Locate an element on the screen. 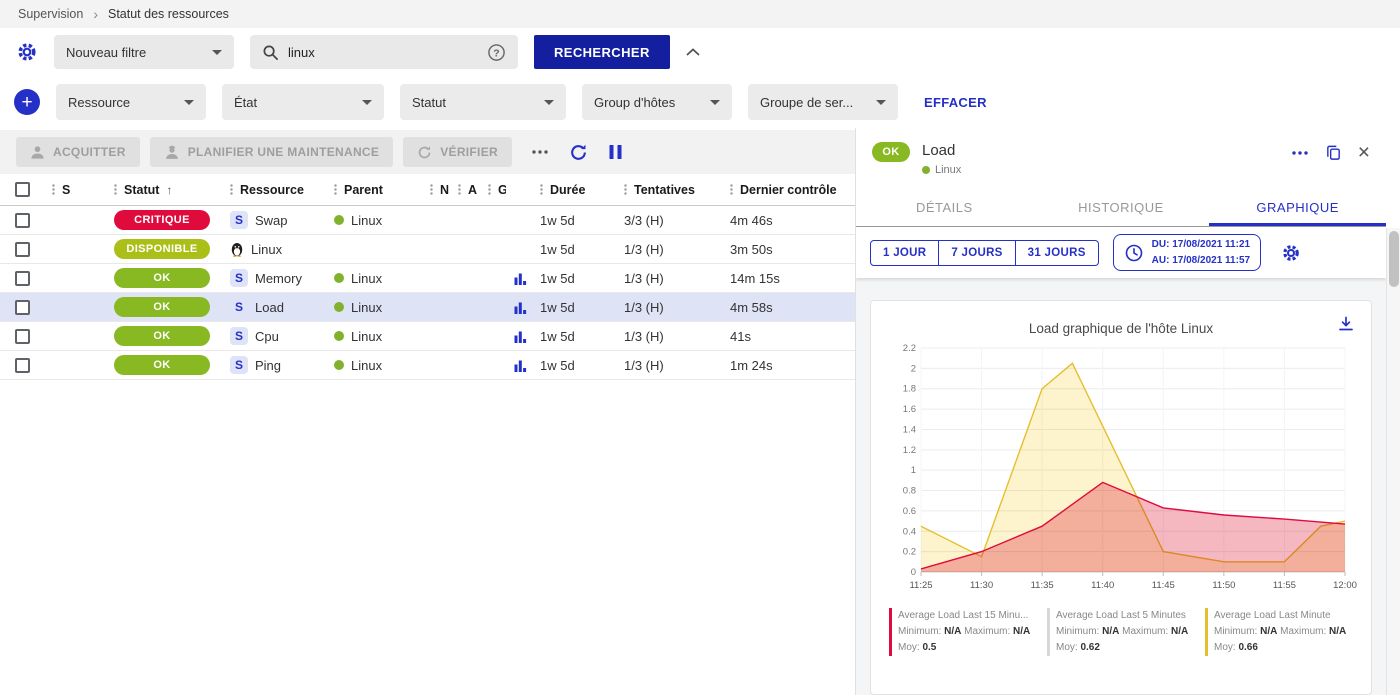 The height and width of the screenshot is (695, 1400). panel-status-badge: OK is located at coordinates (891, 152).